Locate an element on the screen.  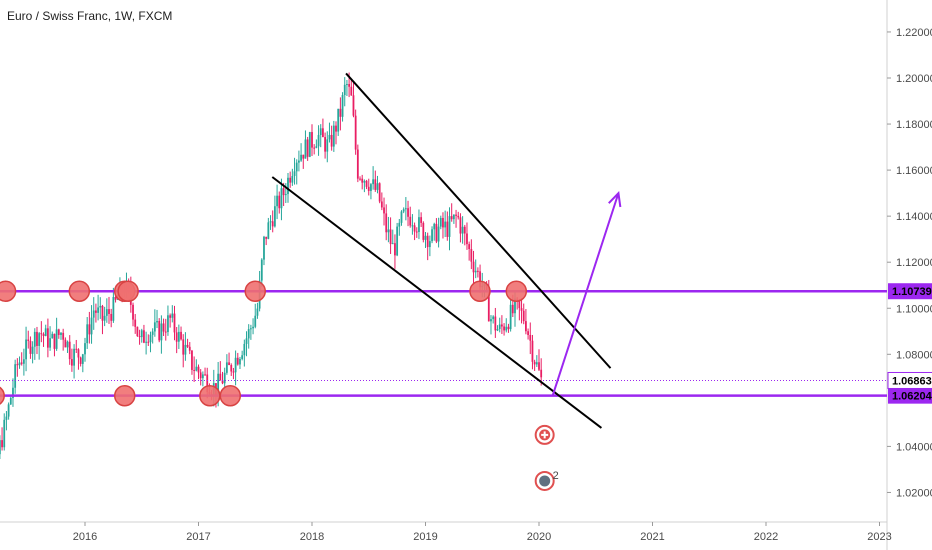
projection-arrow-line is located at coordinates (585, 294).